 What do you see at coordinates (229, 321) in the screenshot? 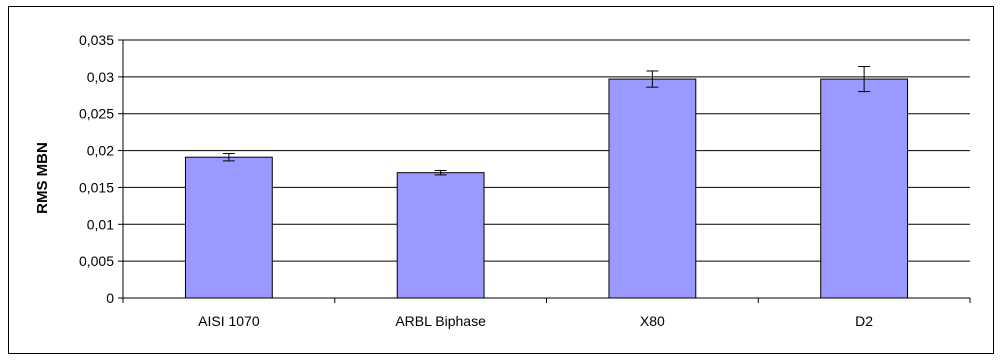
I see `x-tick-label: AISI 1070` at bounding box center [229, 321].